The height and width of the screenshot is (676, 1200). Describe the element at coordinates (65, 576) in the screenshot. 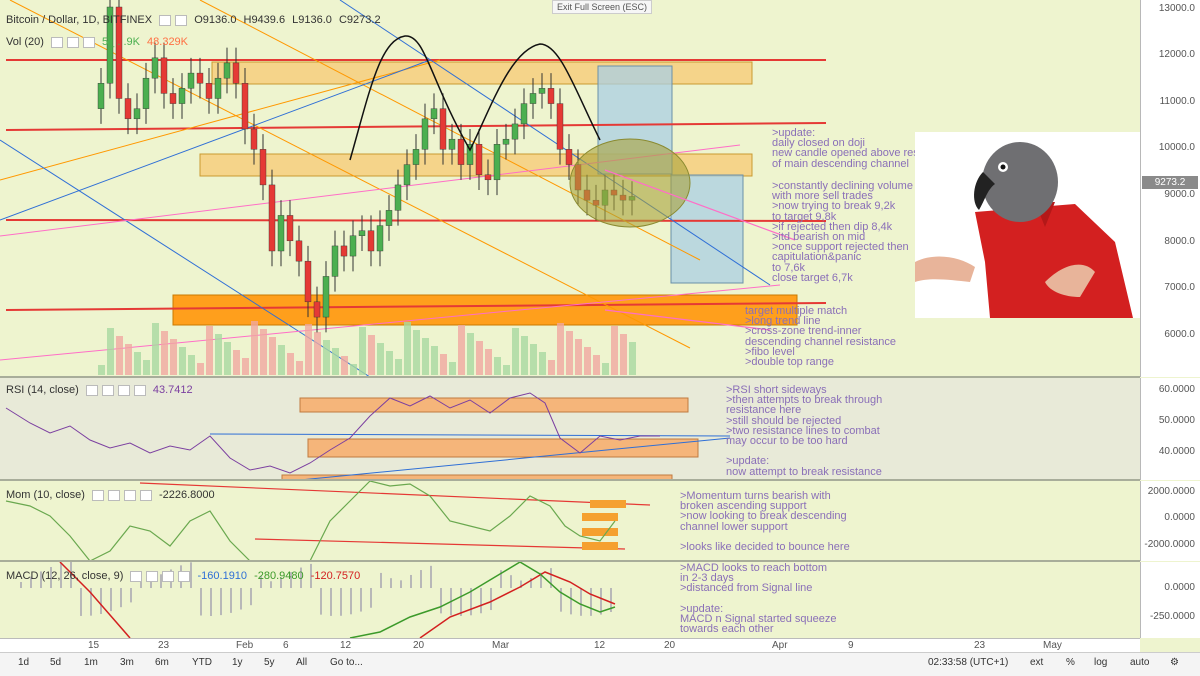

I see `macd-label: MACD (12, 26, close, 9)` at that location.